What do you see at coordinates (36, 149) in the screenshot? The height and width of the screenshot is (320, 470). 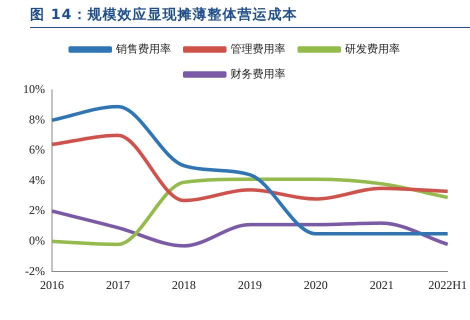 I see `y-tick-label: 6%` at bounding box center [36, 149].